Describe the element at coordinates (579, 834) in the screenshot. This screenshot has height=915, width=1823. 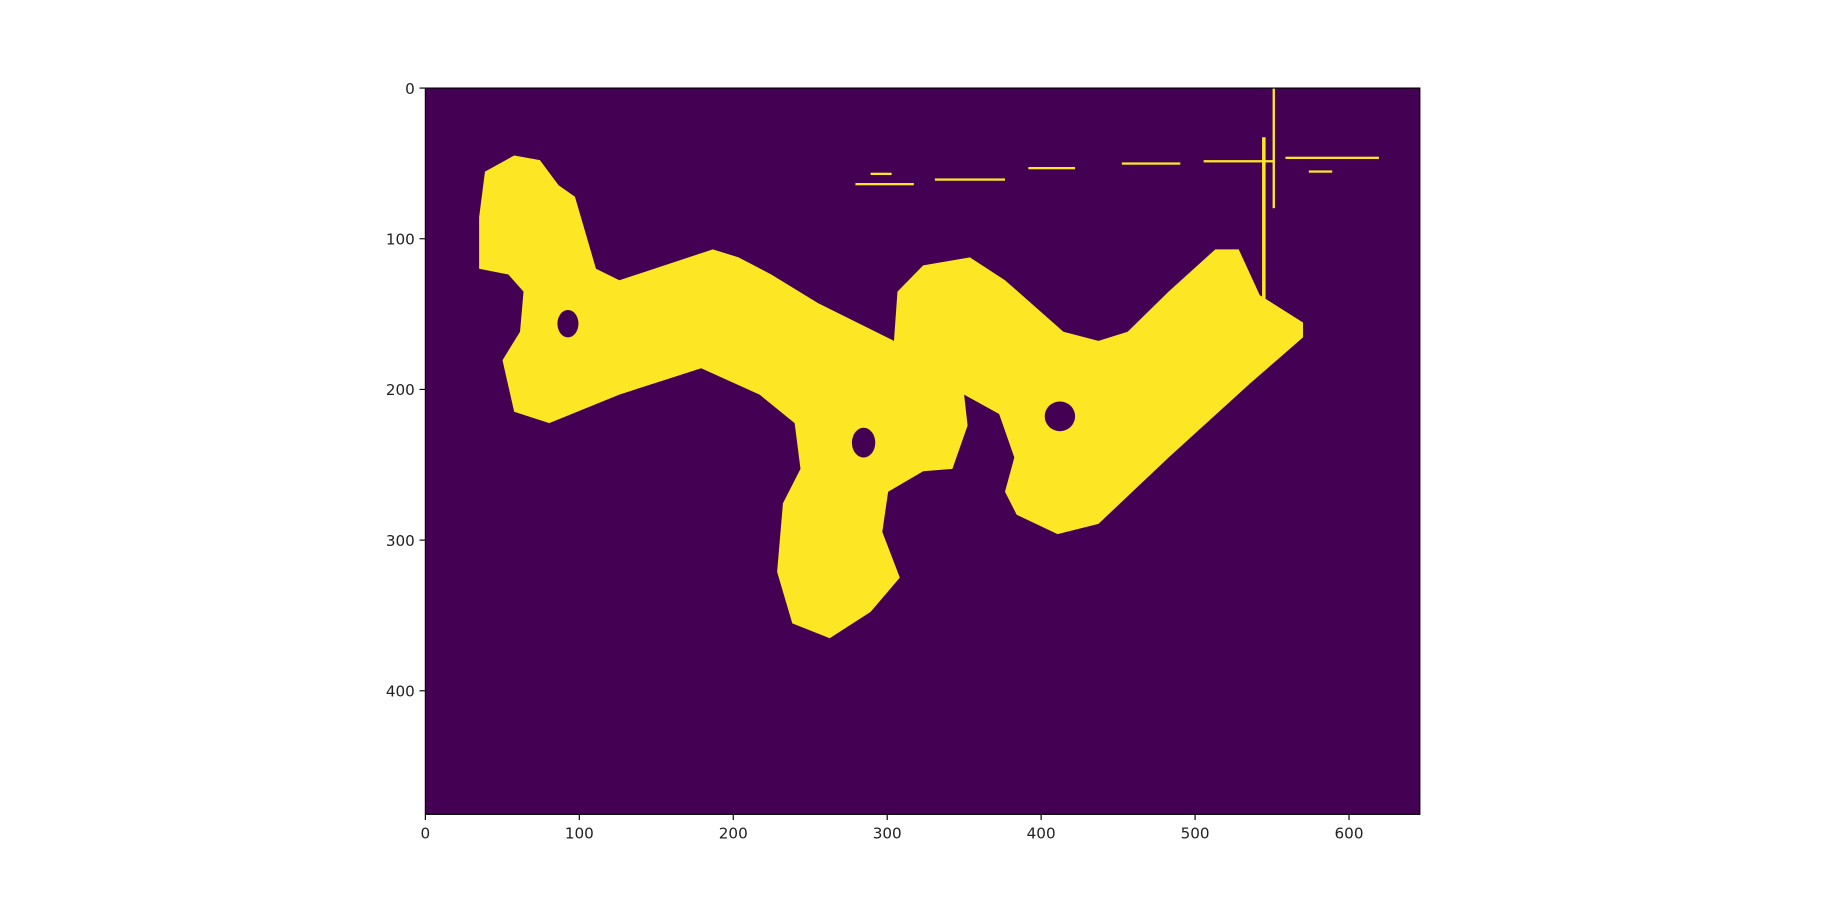
I see `x-tick-label: 100` at that location.